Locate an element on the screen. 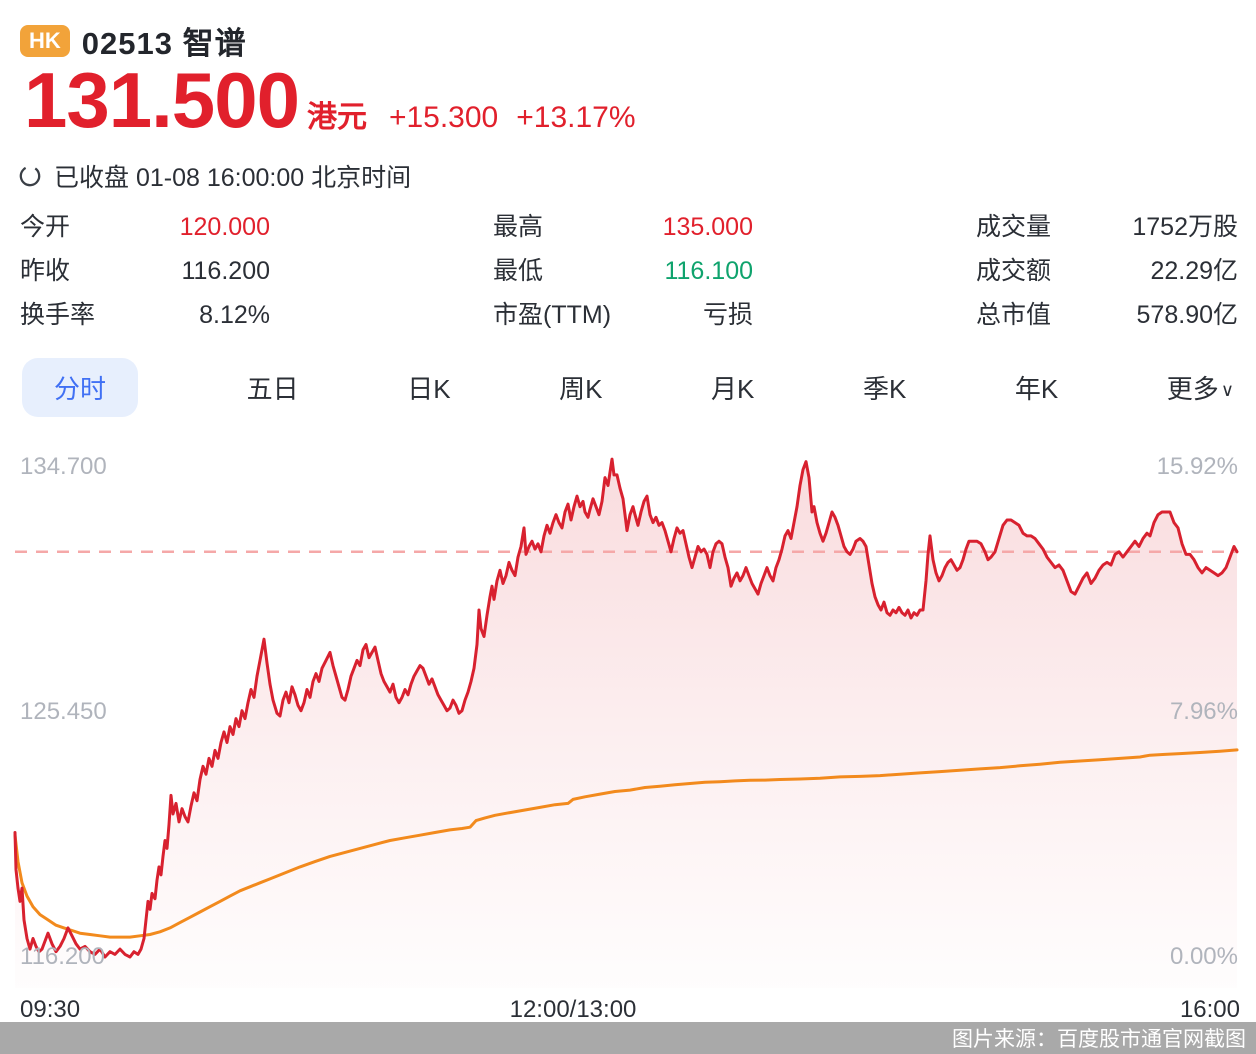 The height and width of the screenshot is (1054, 1256). y-label-mid-right: 7.96% is located at coordinates (1203, 711).